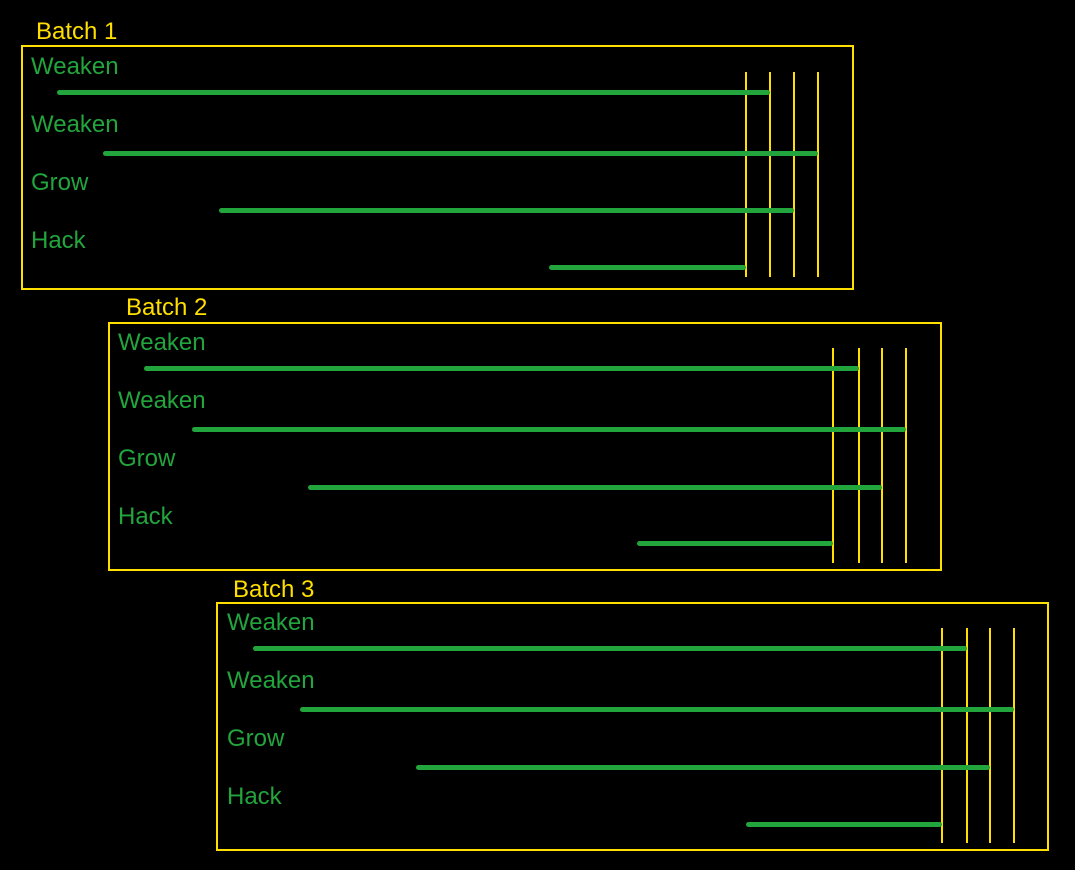  Describe the element at coordinates (256, 738) in the screenshot. I see `batch-3-grow-label: Grow` at that location.